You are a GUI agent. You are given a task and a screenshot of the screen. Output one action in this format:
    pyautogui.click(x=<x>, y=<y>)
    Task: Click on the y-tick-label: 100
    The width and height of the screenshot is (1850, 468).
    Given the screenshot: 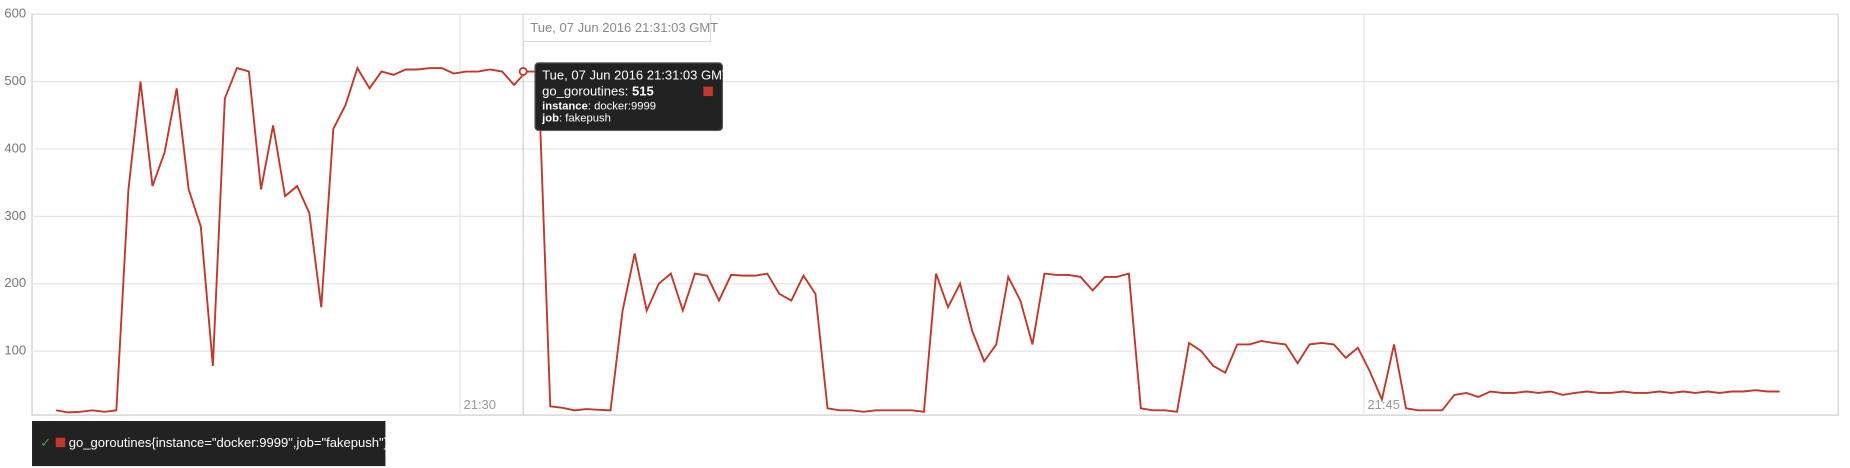 What is the action you would take?
    pyautogui.click(x=15, y=350)
    